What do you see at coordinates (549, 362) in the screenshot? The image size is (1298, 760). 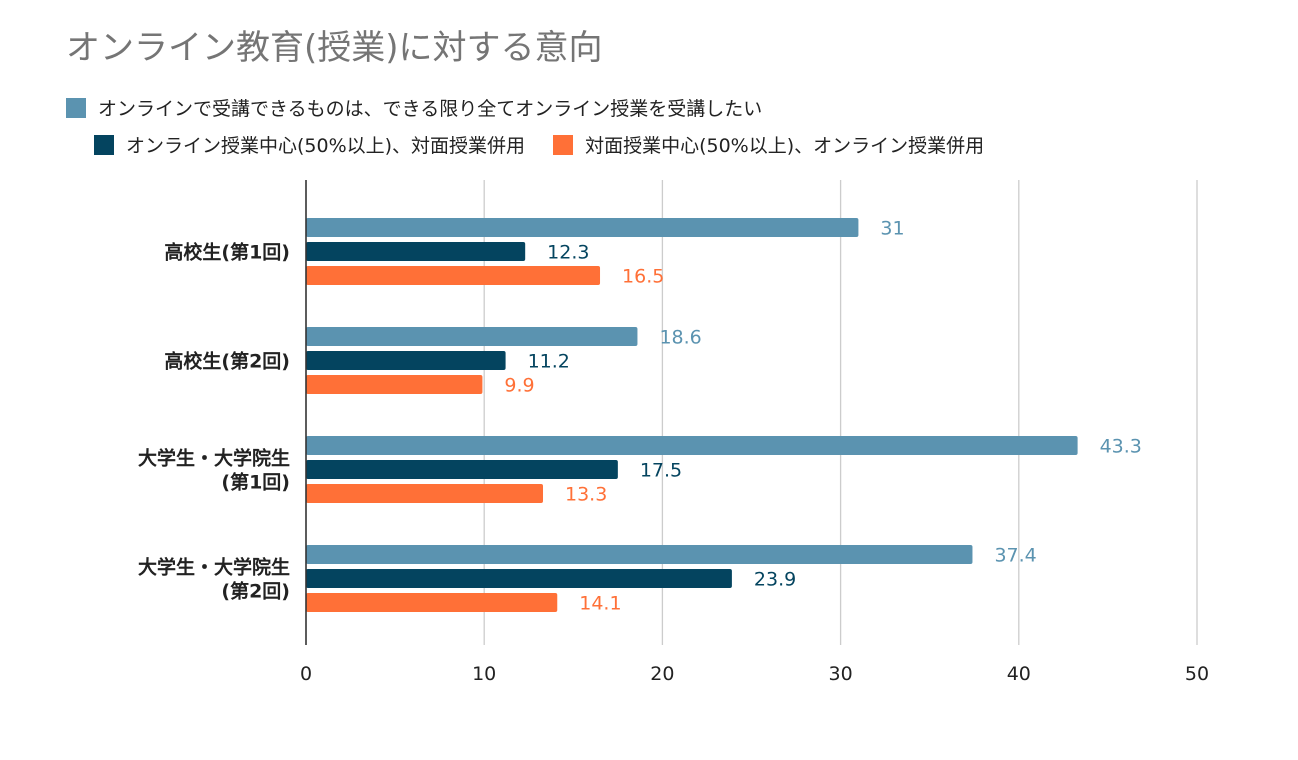 I see `data-label: 11.2` at bounding box center [549, 362].